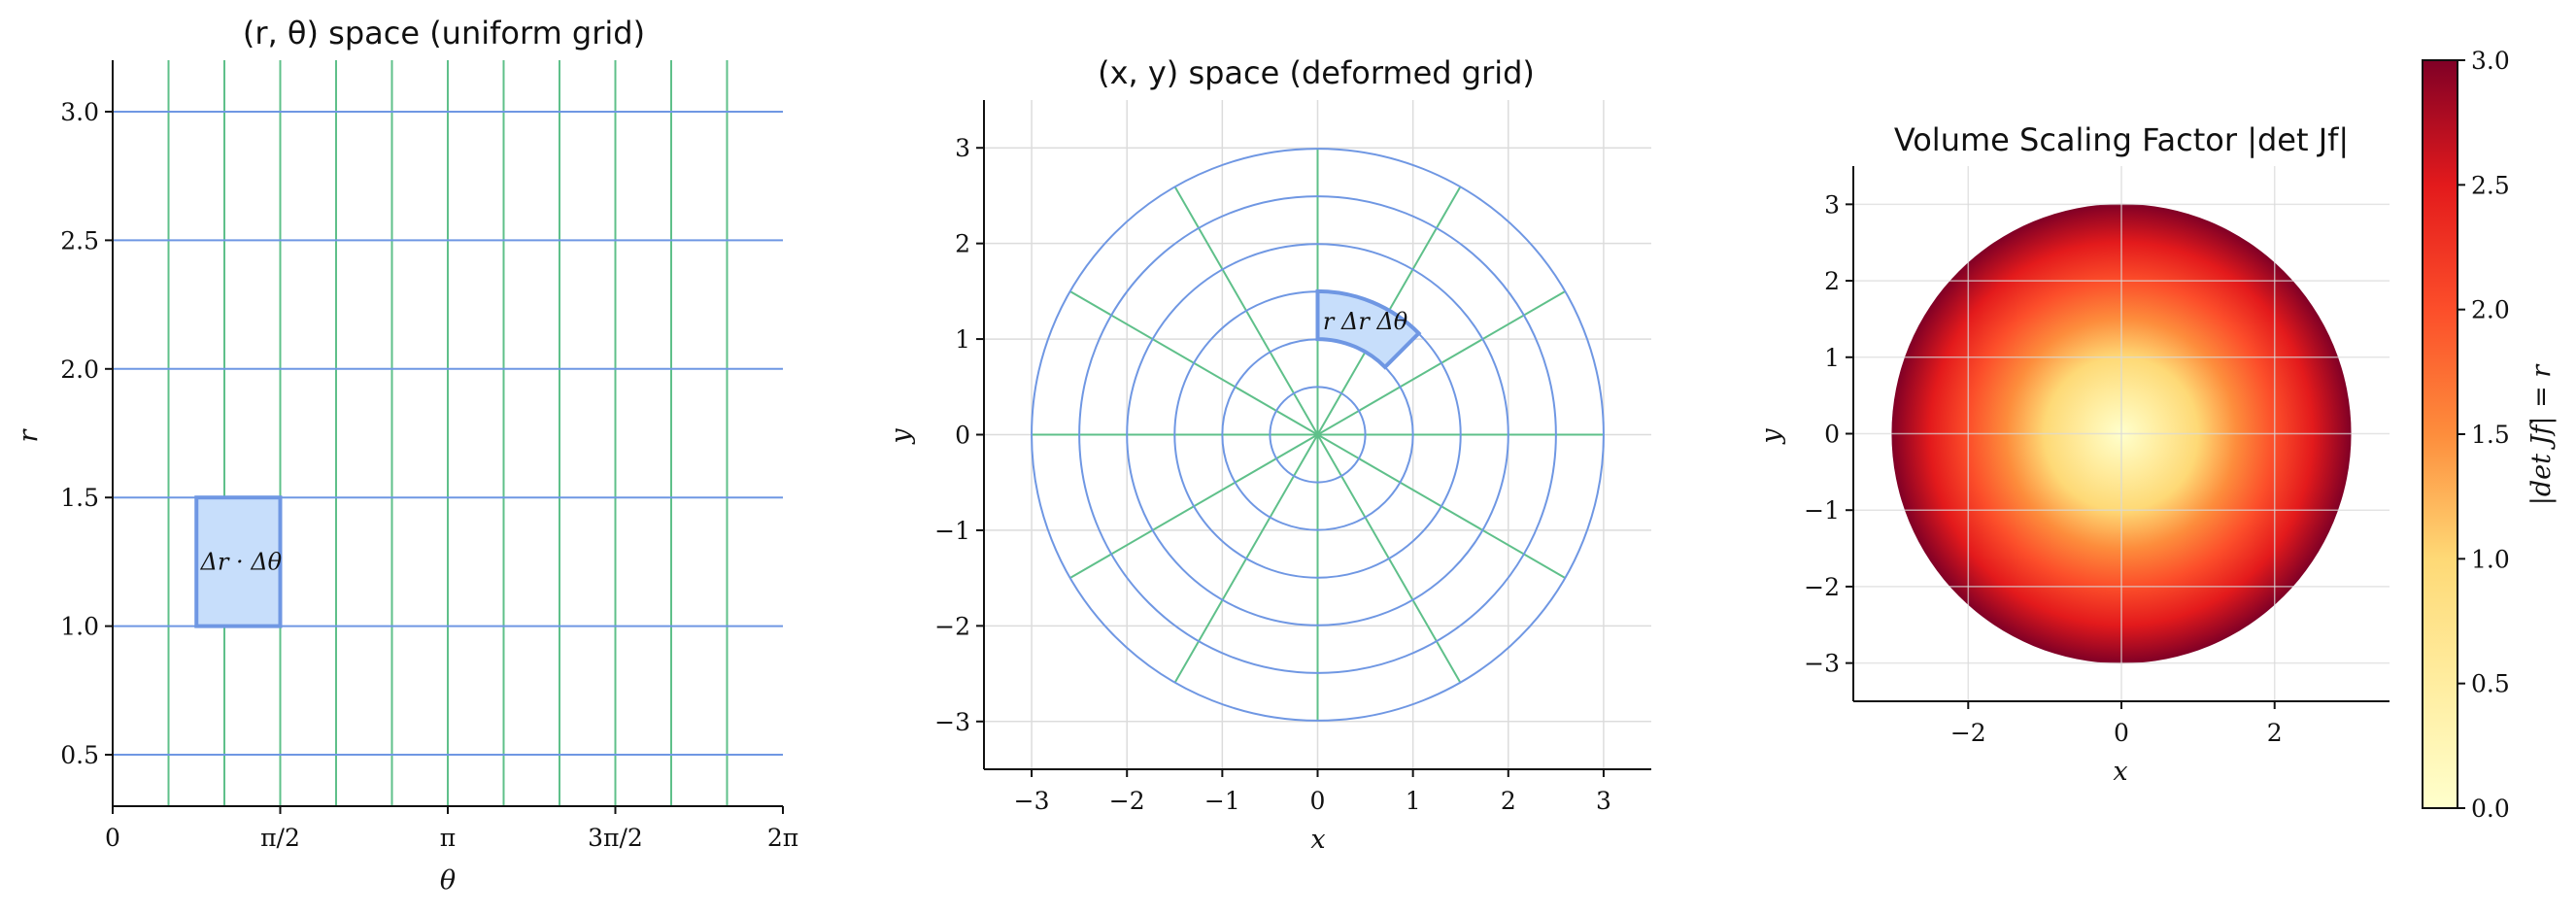  Describe the element at coordinates (2490, 435) in the screenshot. I see `colorbar-tick-label: 1.5` at that location.